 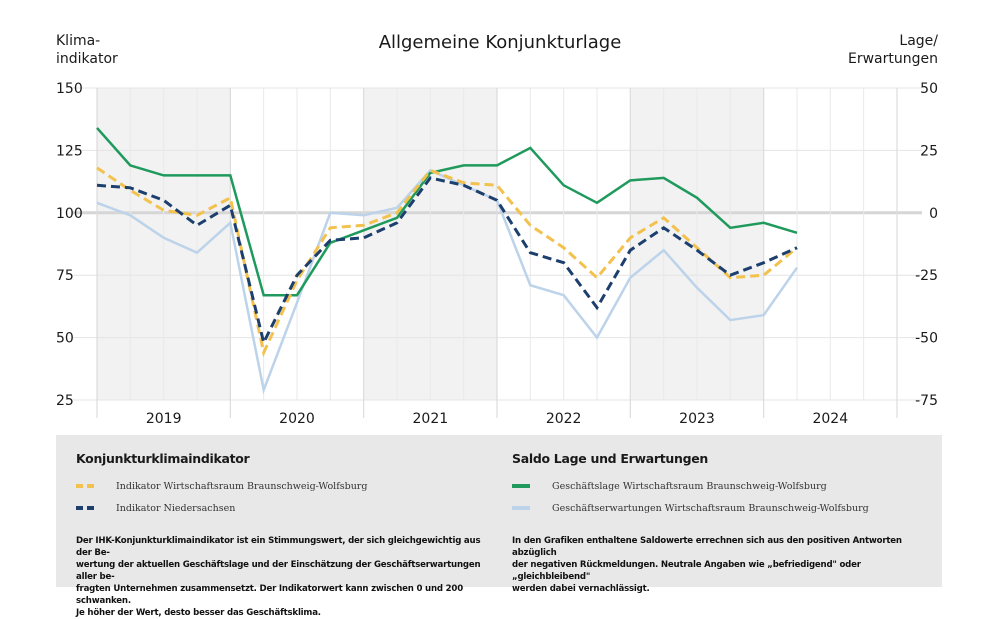 I want to click on left-tick-label: 100, so click(x=69, y=214).